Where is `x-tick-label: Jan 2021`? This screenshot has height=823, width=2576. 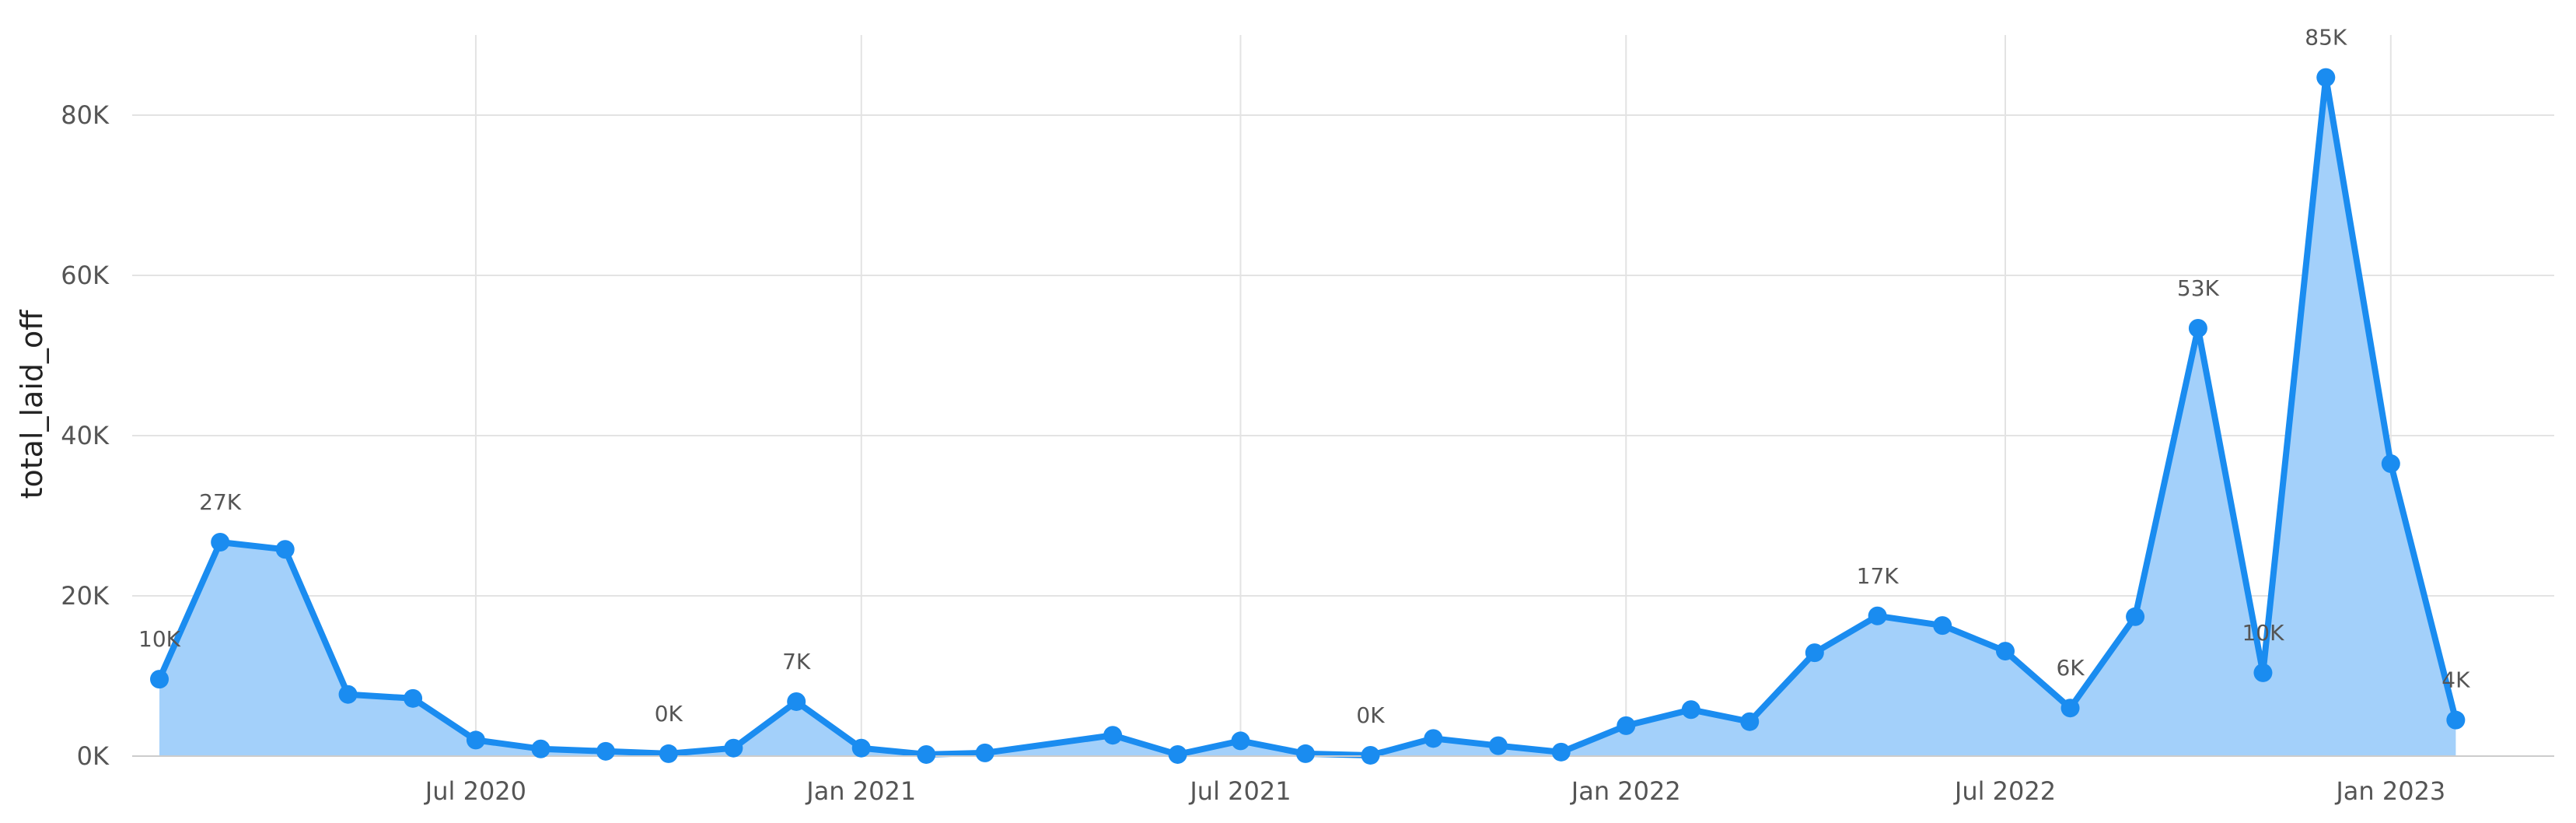
x-tick-label: Jan 2021 is located at coordinates (860, 791).